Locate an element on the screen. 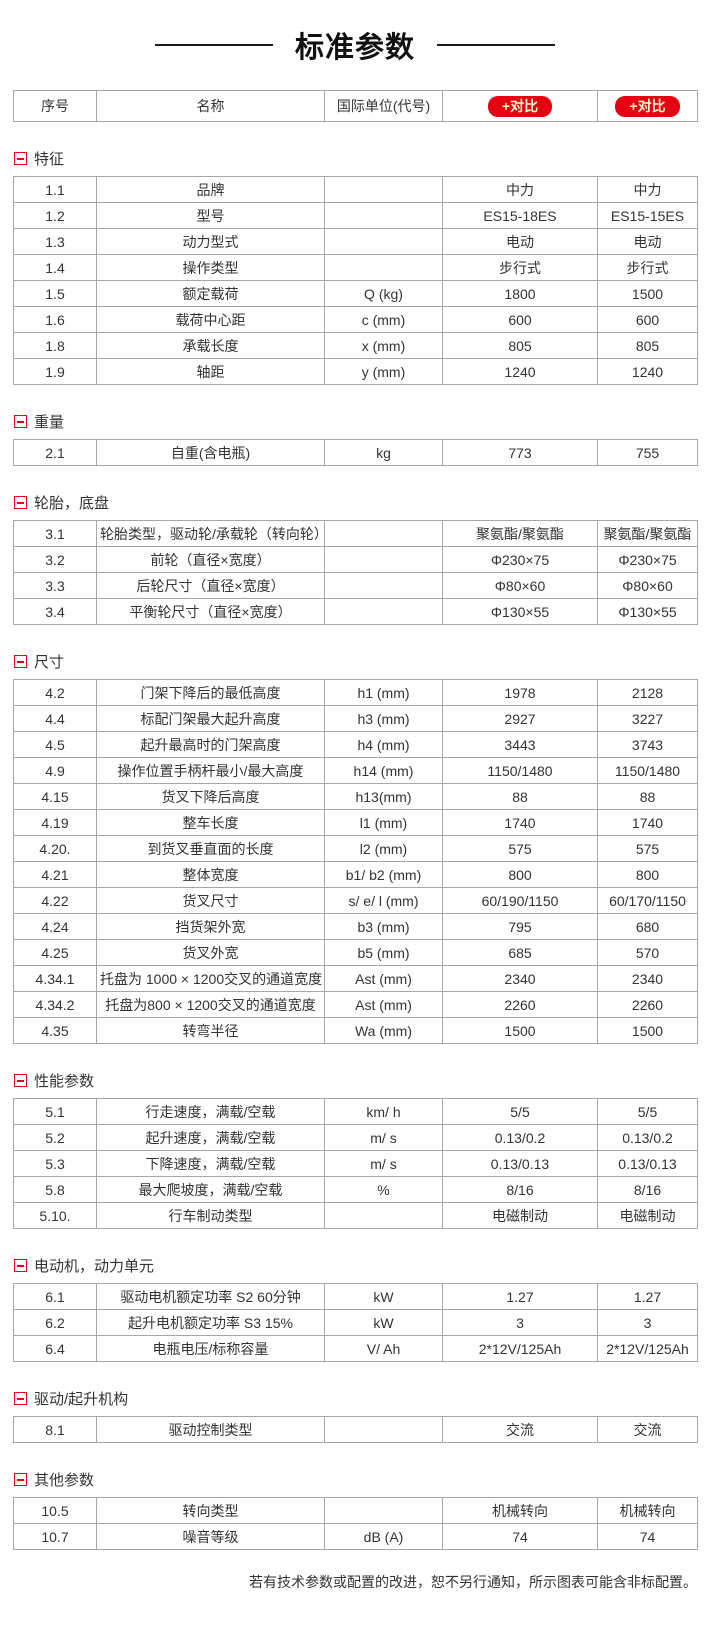  row-no-cell: 4.9 is located at coordinates (55, 770).